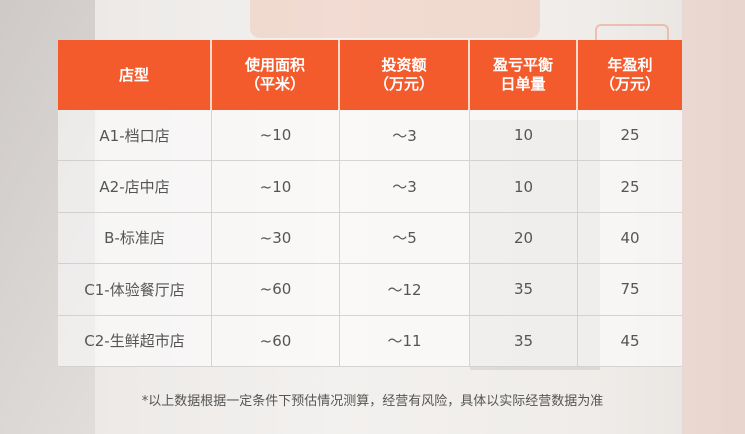 The image size is (745, 434). What do you see at coordinates (135, 186) in the screenshot?
I see `table-cell: A2-店中店` at bounding box center [135, 186].